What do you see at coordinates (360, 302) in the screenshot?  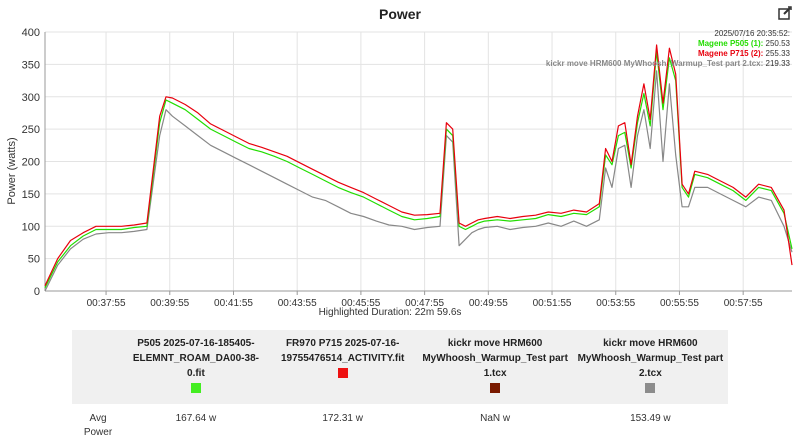 I see `x-tick-label: 00:45:55` at bounding box center [360, 302].